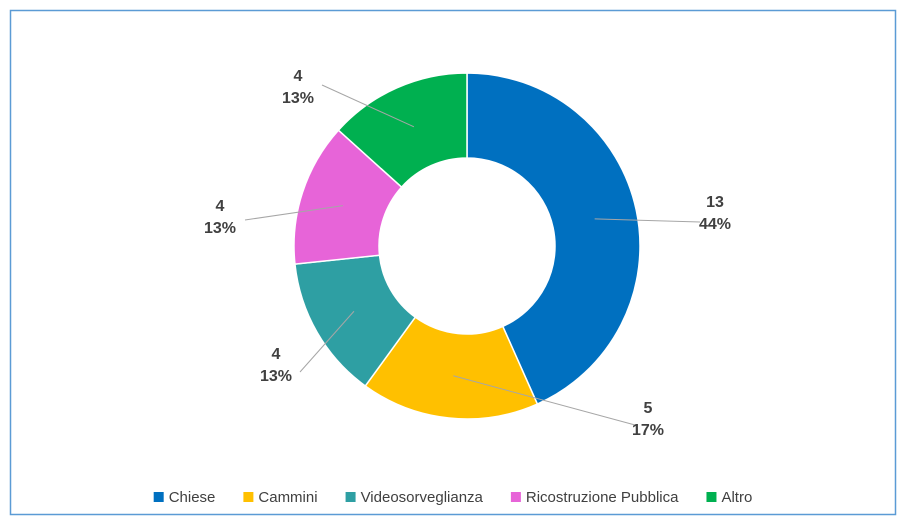  I want to click on legend-label: Videosorveglianza, so click(422, 497).